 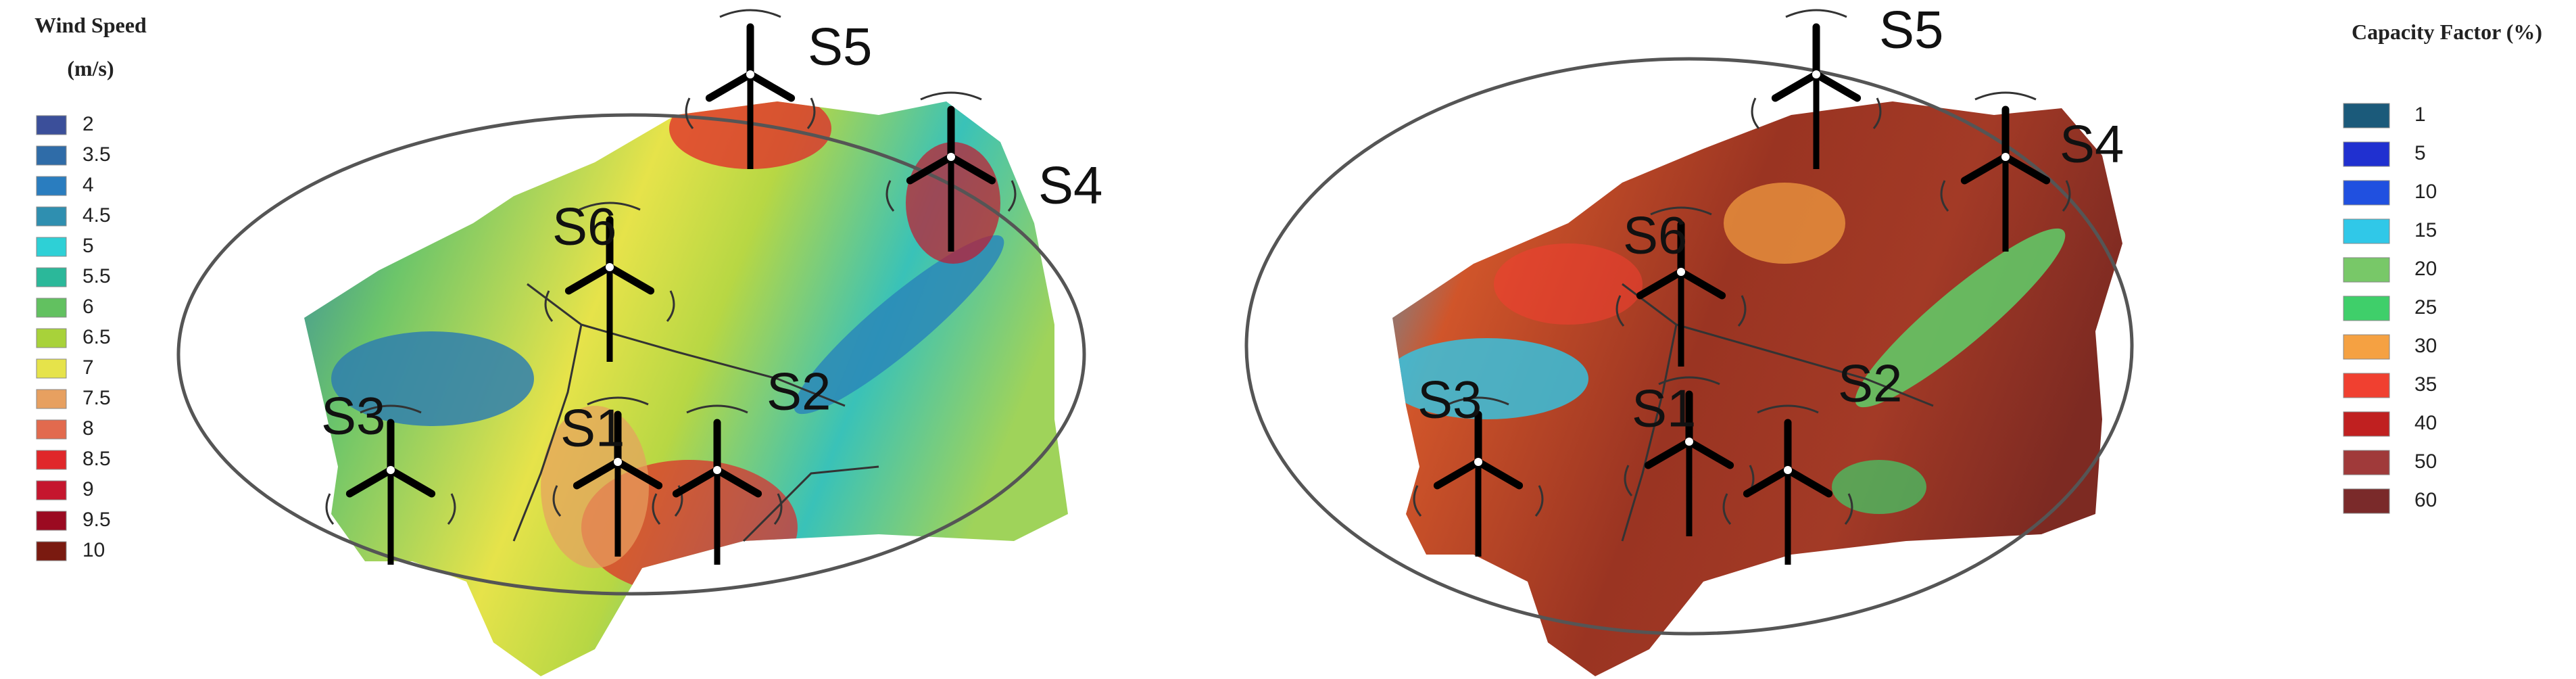 What do you see at coordinates (90, 25) in the screenshot?
I see `legend-title: Wind Speed` at bounding box center [90, 25].